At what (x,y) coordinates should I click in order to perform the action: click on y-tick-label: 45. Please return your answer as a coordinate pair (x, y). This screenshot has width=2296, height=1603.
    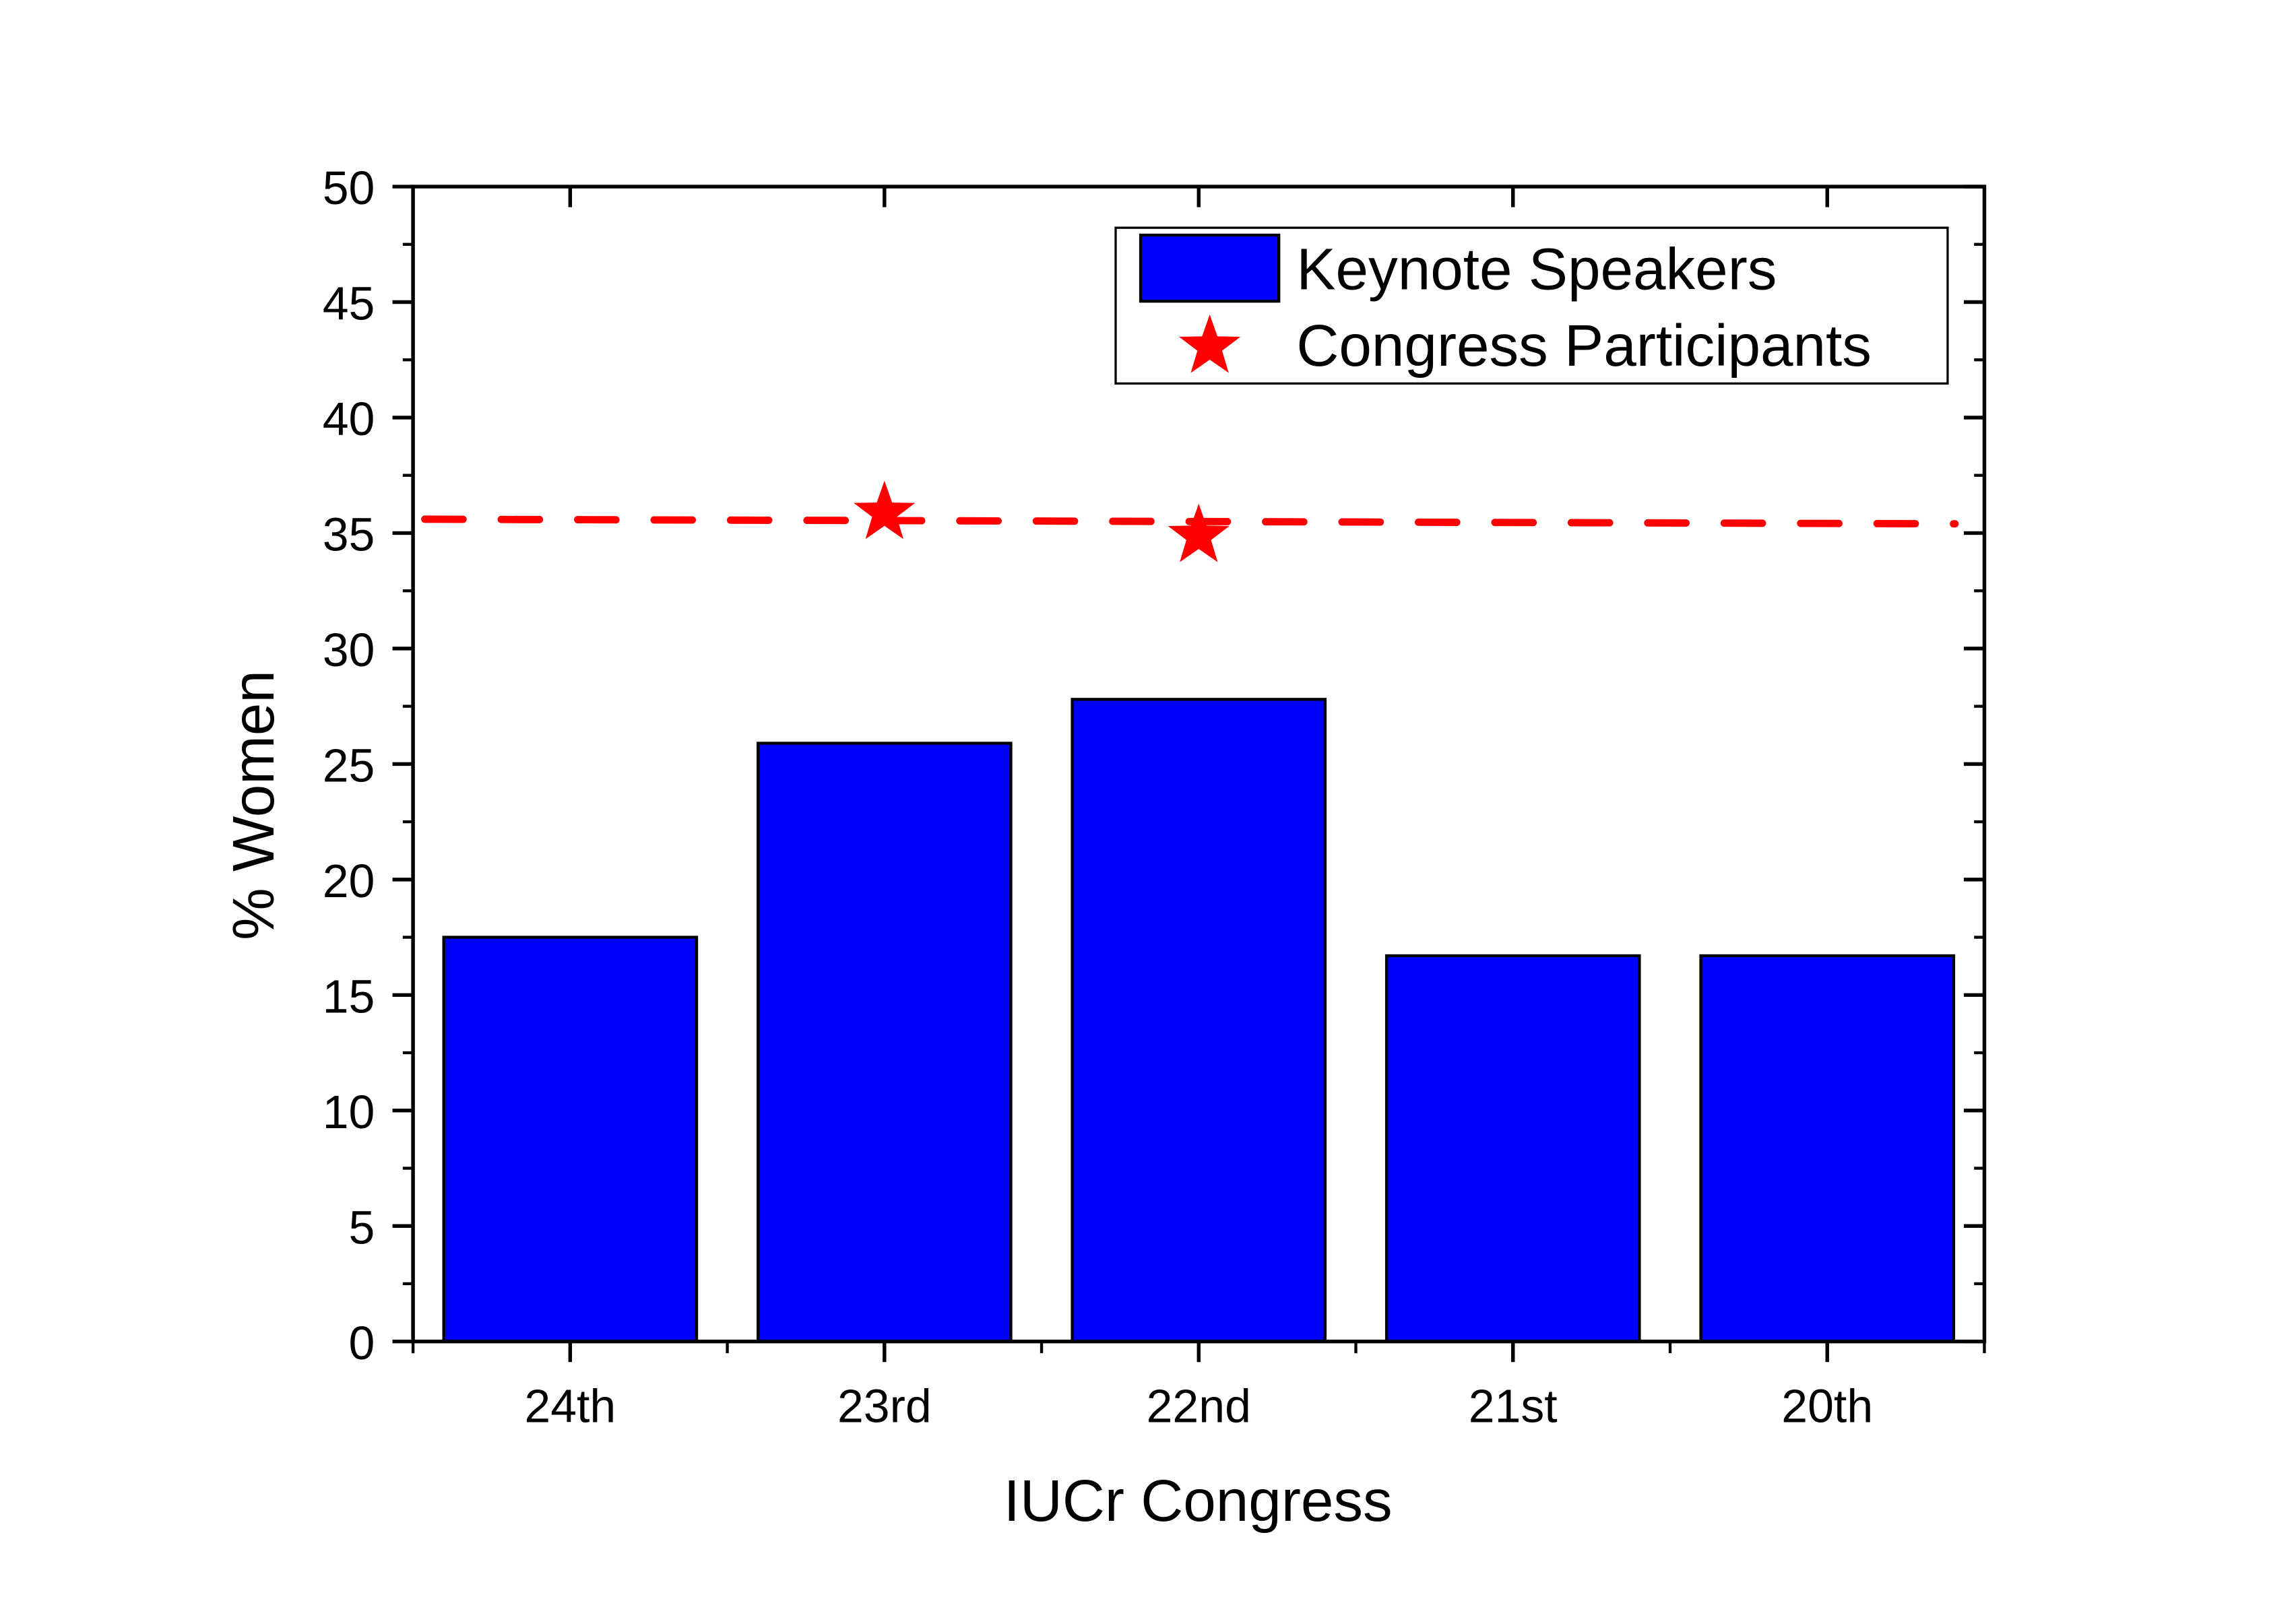
    Looking at the image, I should click on (349, 303).